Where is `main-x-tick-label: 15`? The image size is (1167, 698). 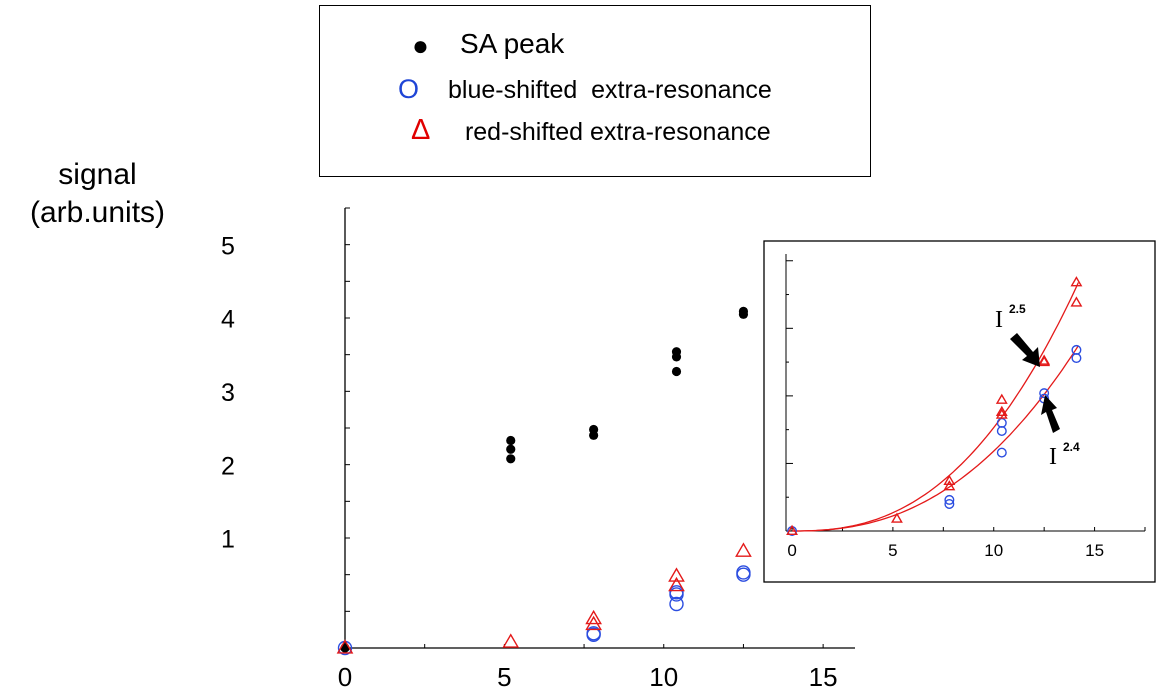 main-x-tick-label: 15 is located at coordinates (823, 677).